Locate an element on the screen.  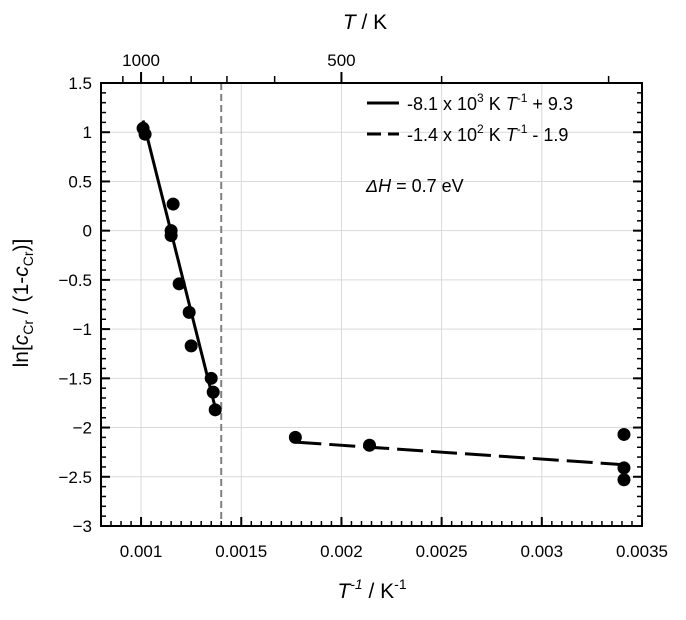
y-axis-title: ln[cCr / (1-cCr)] is located at coordinates (23, 303).